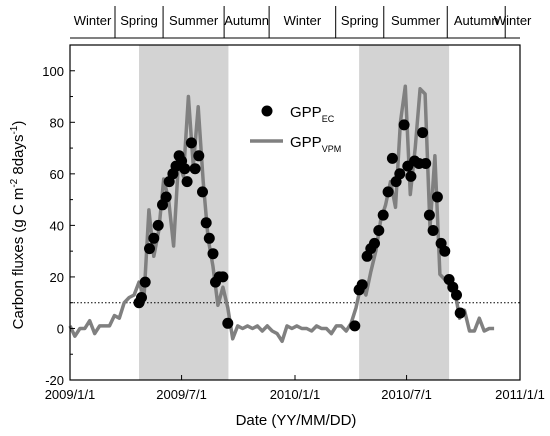 The height and width of the screenshot is (436, 550). I want to click on x-tick-label: 2011/1/1, so click(520, 394).